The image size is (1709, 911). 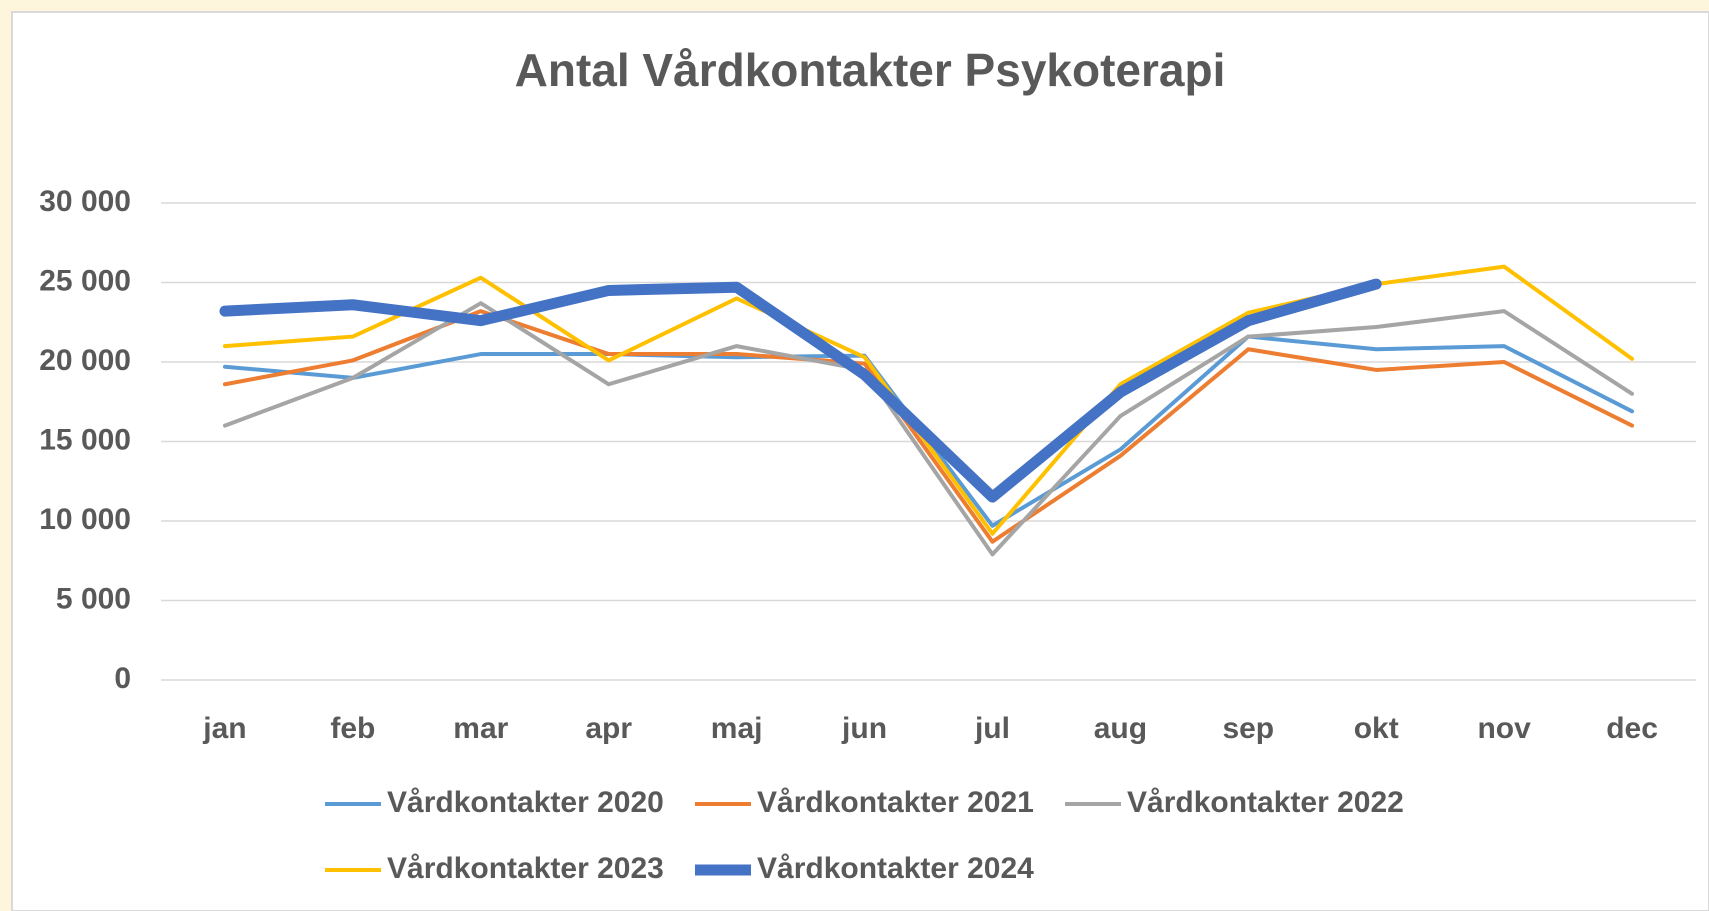 What do you see at coordinates (85, 439) in the screenshot?
I see `y-tick-label: 15 000` at bounding box center [85, 439].